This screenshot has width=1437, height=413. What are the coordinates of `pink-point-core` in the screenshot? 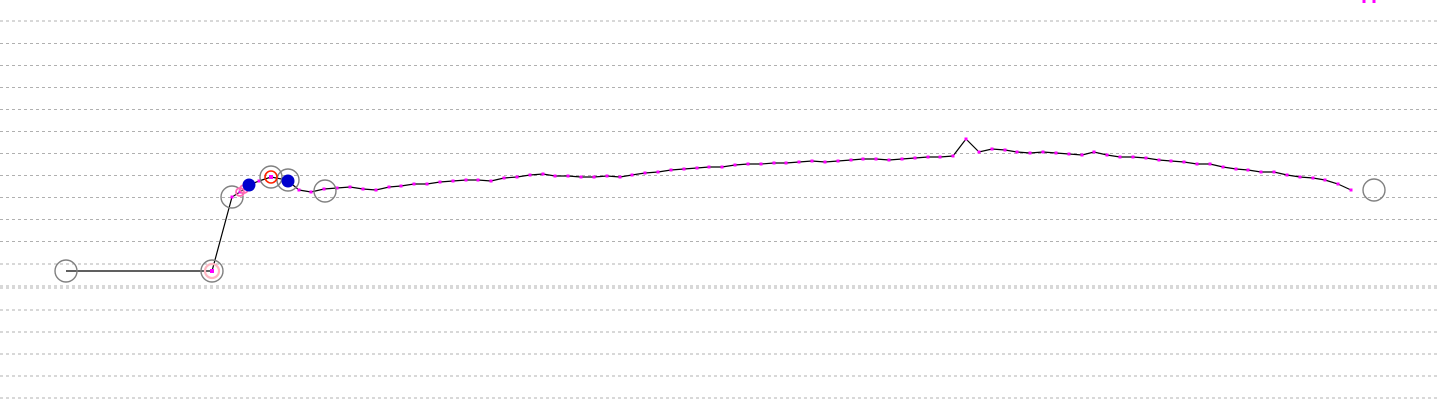 It's located at (212, 271).